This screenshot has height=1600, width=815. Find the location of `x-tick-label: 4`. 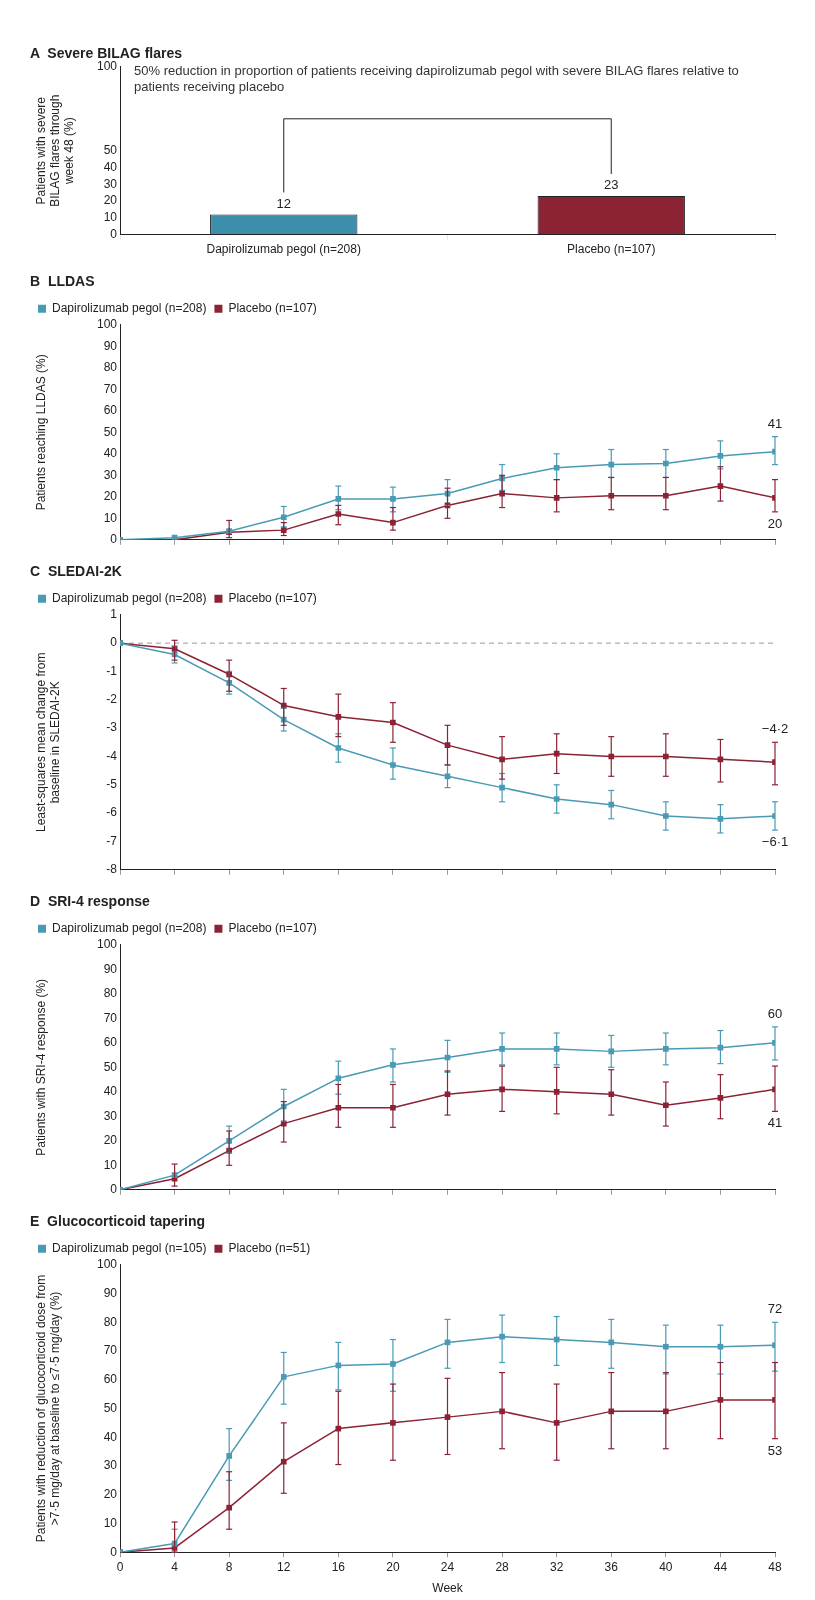

x-tick-label: 4 is located at coordinates (175, 1566).